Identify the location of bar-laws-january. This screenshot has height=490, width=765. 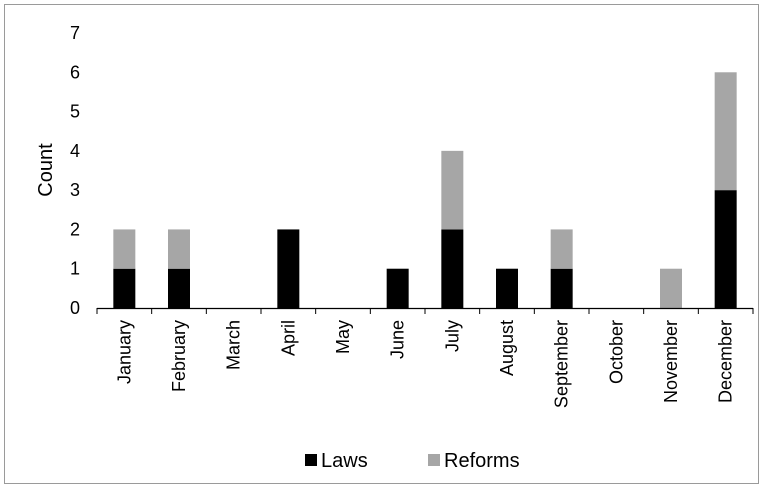
(124, 288).